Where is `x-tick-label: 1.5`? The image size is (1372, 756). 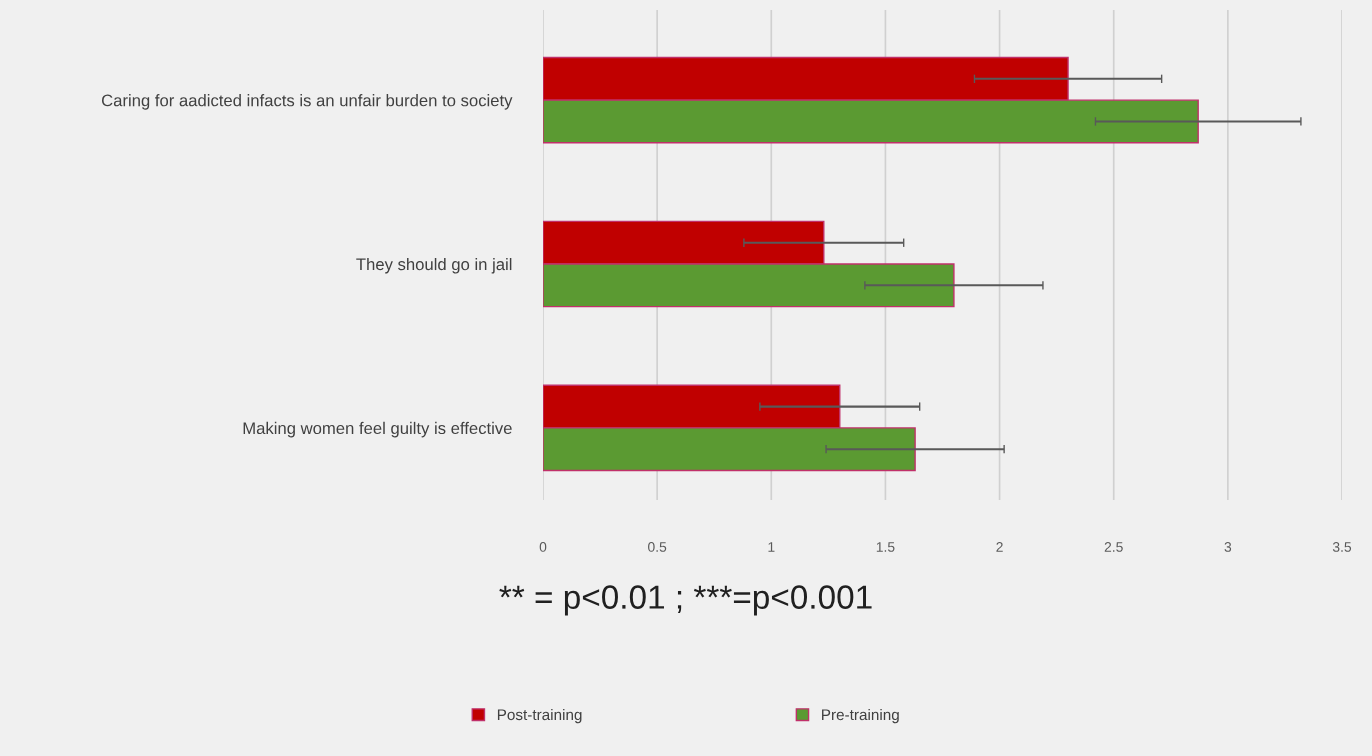 x-tick-label: 1.5 is located at coordinates (885, 547).